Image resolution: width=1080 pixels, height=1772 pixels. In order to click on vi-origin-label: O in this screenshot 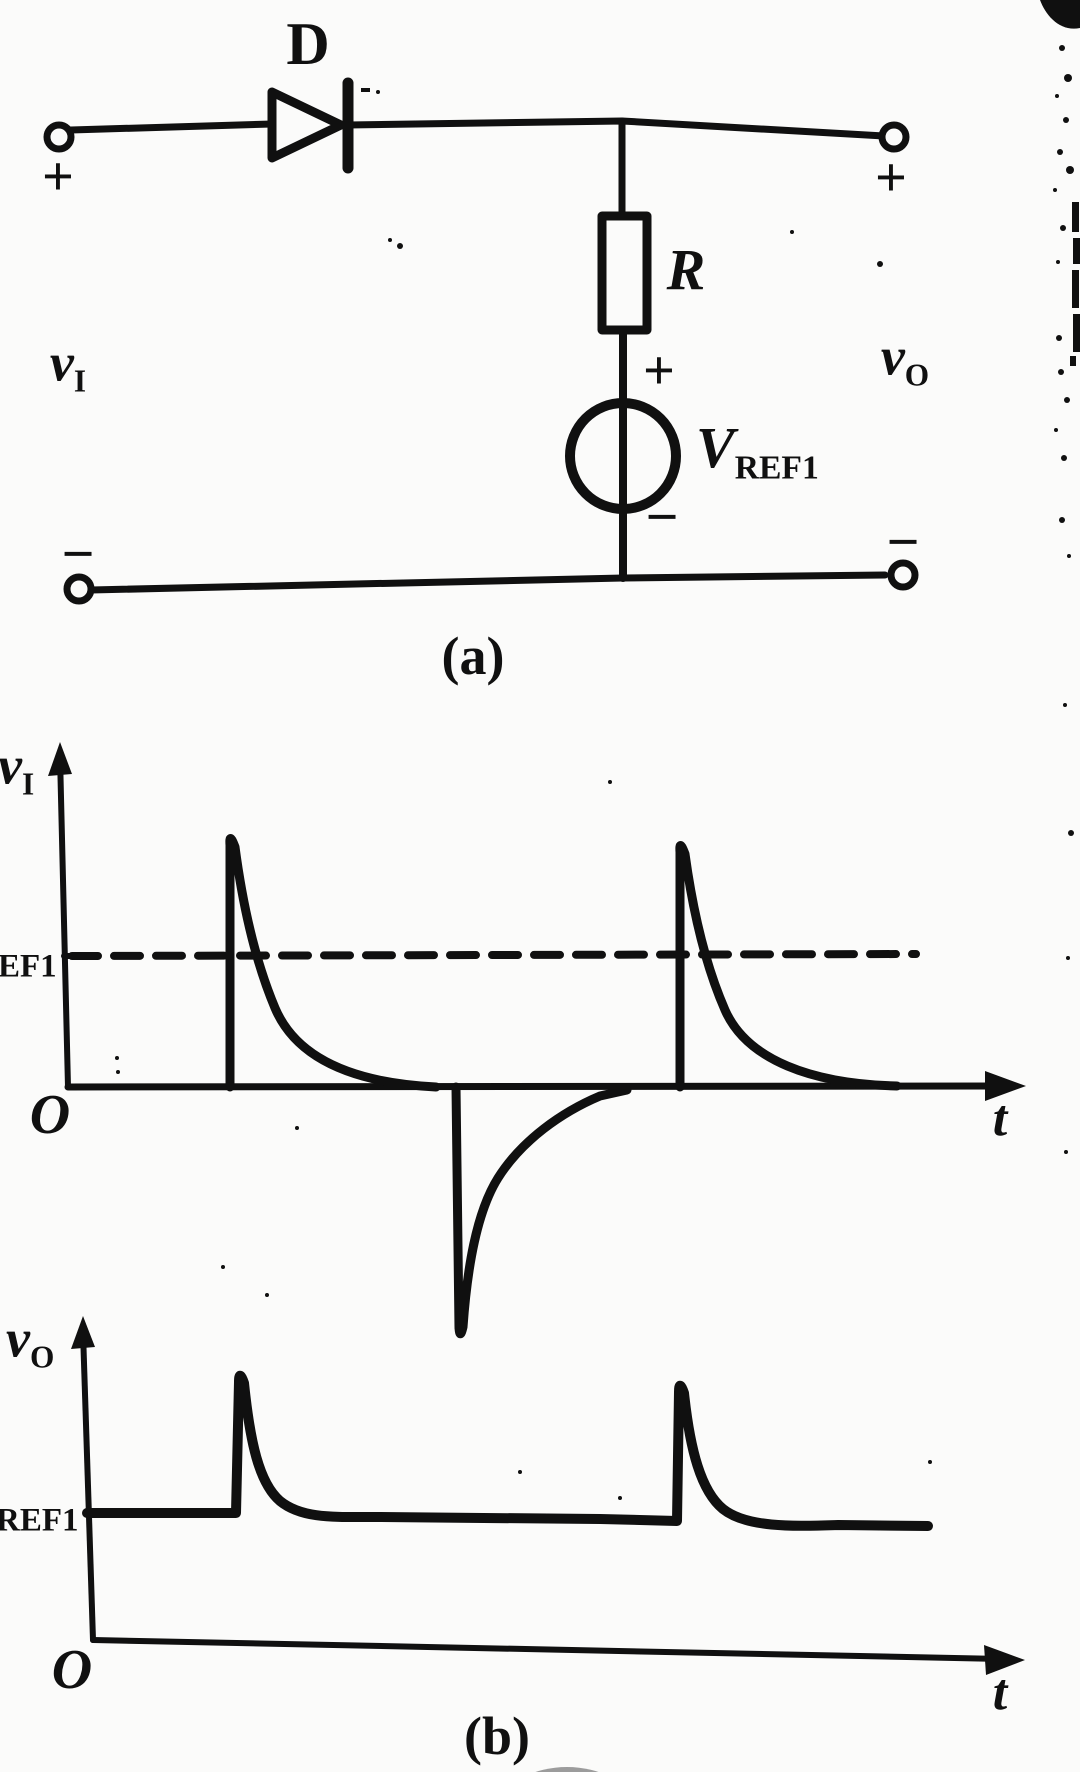, I will do `click(50, 1115)`.